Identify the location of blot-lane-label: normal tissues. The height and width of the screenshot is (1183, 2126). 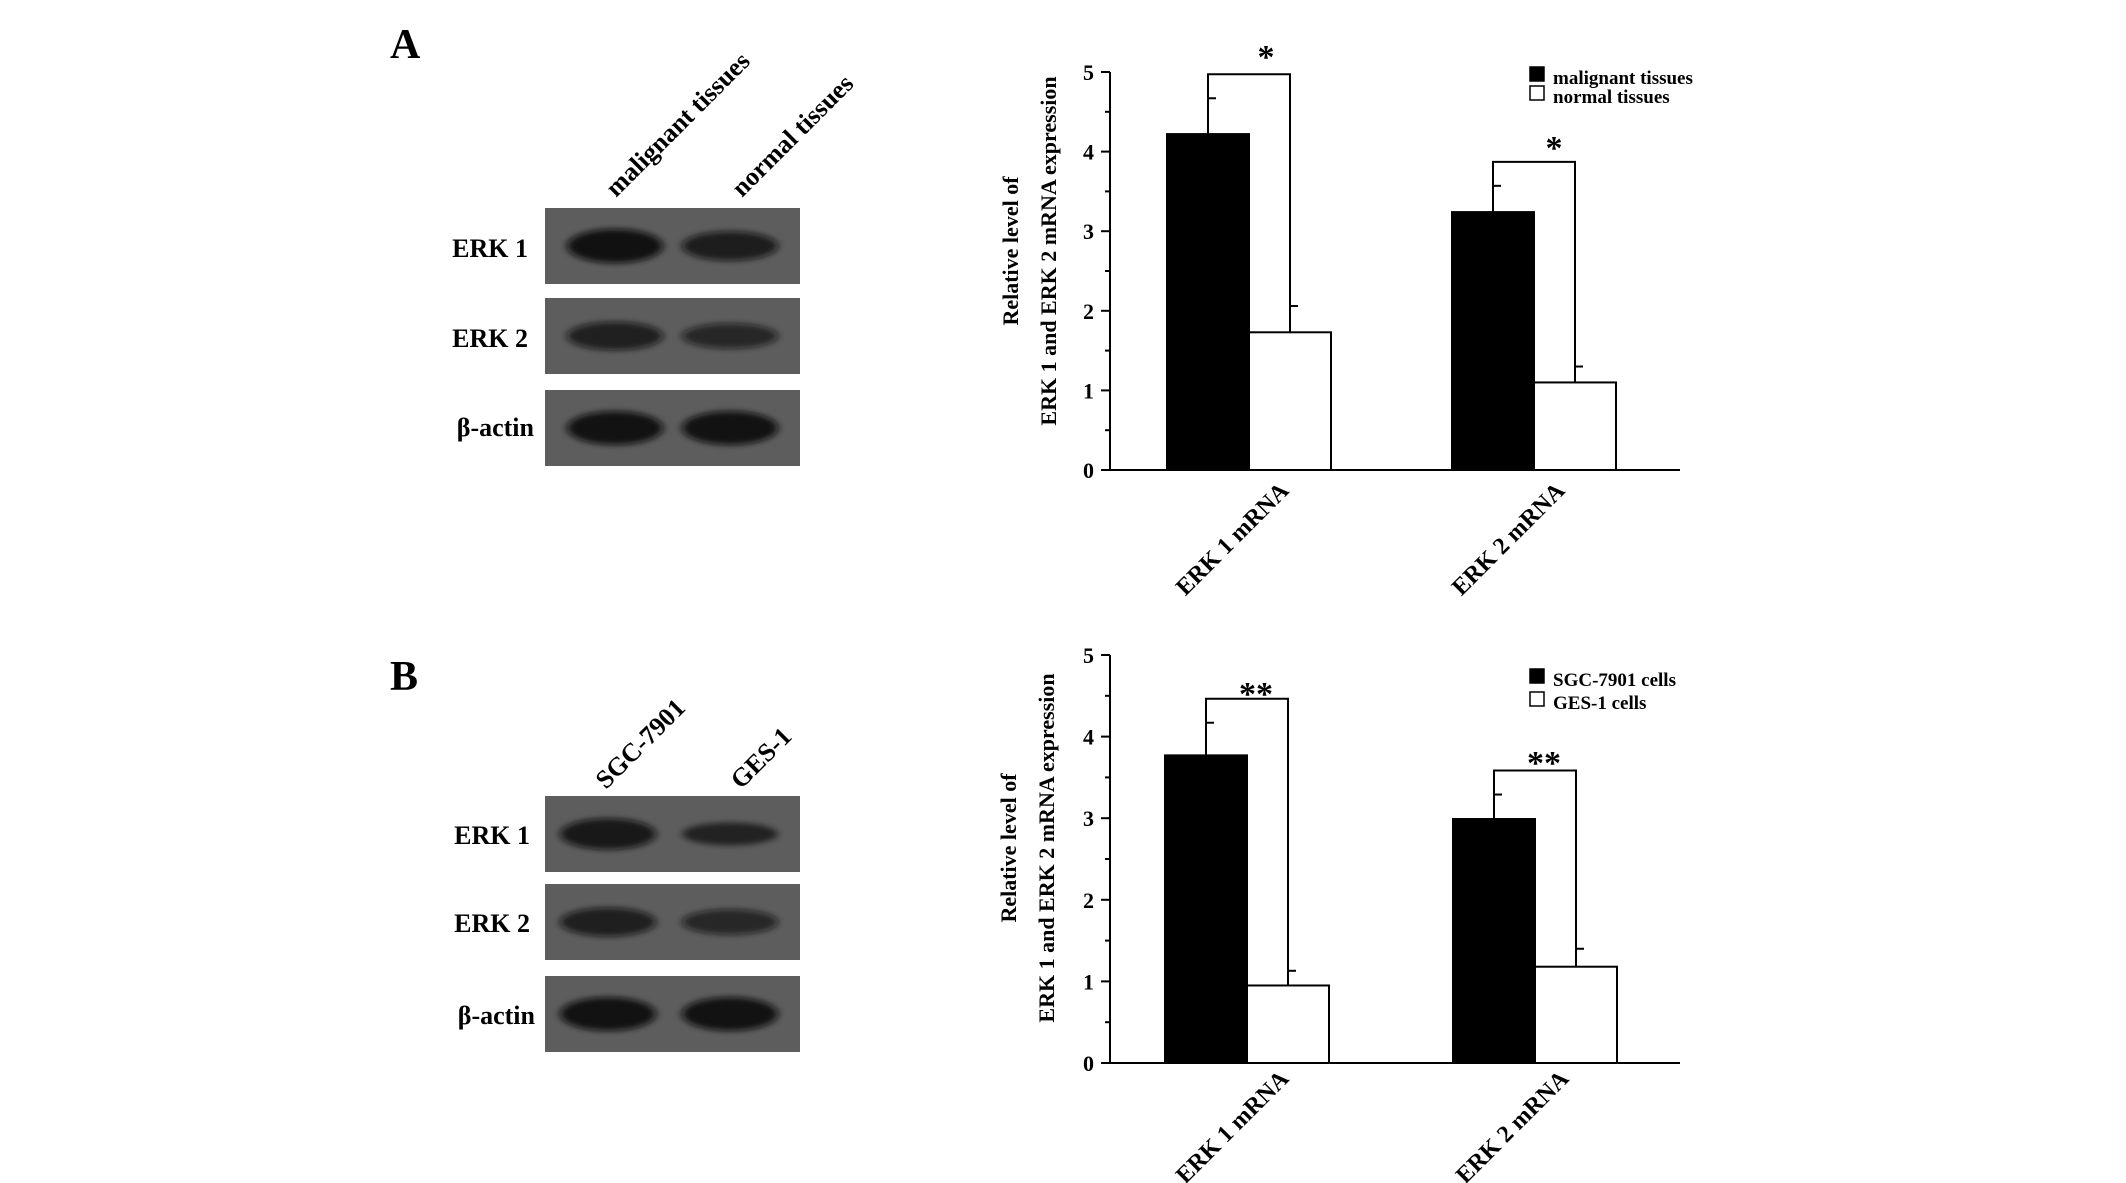
(792, 135).